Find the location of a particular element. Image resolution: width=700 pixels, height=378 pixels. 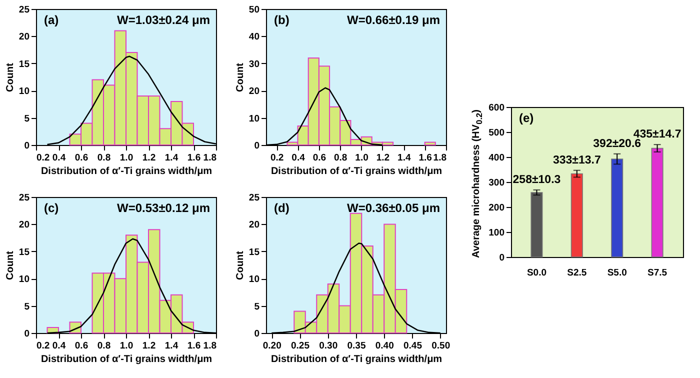

annotation: (c) is located at coordinates (51, 208).